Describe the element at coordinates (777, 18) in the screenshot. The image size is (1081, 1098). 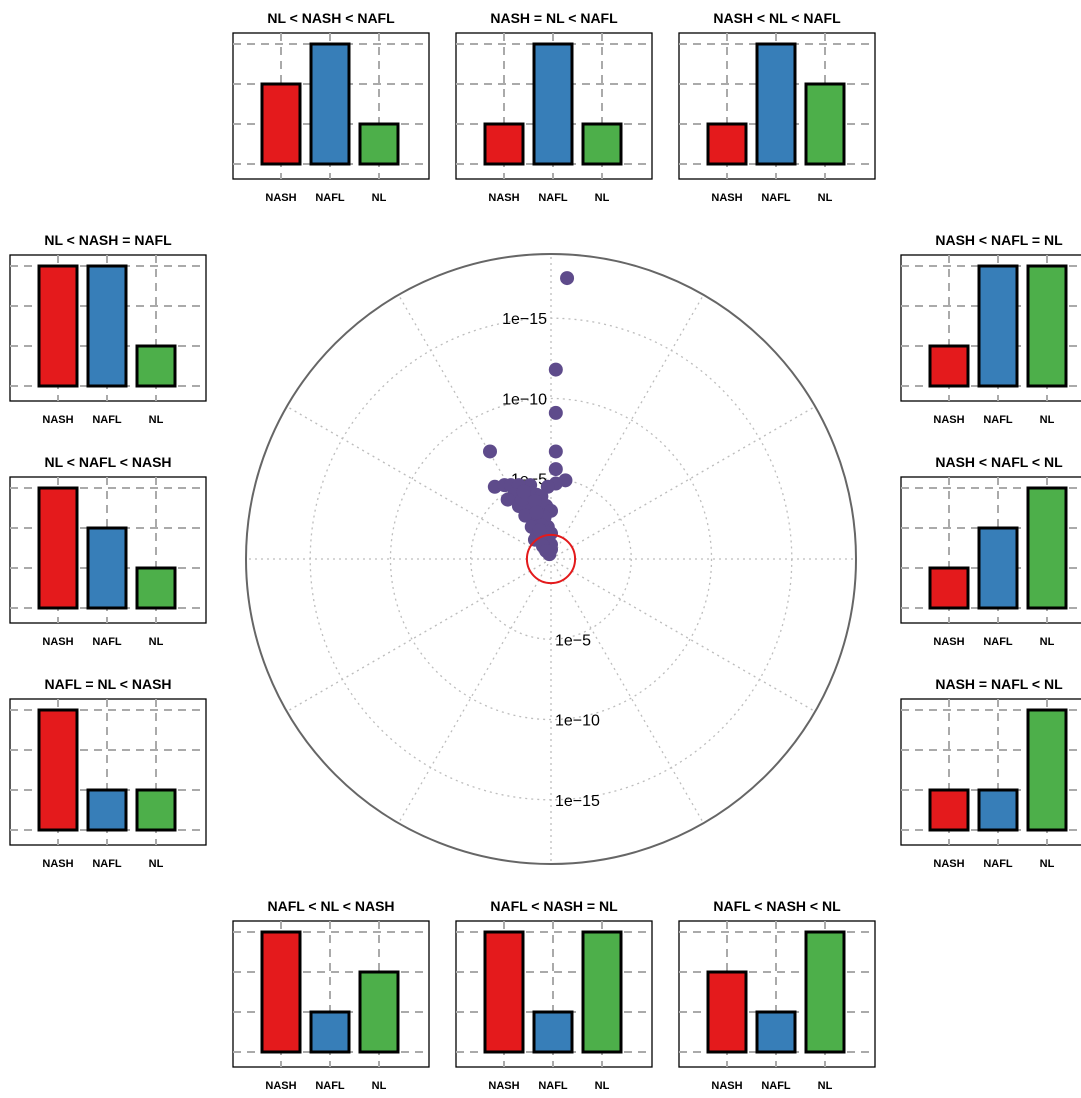
I see `panel-title: NASH < NL < NAFL` at that location.